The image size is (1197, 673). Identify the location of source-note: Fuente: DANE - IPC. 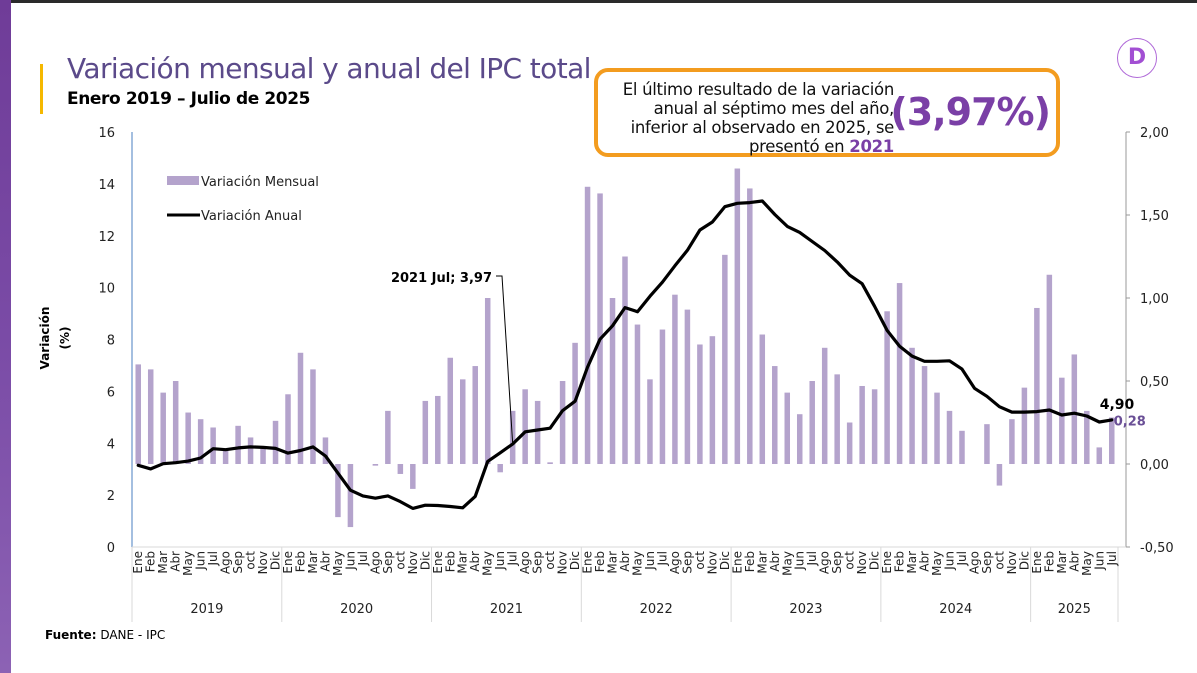
(105, 635).